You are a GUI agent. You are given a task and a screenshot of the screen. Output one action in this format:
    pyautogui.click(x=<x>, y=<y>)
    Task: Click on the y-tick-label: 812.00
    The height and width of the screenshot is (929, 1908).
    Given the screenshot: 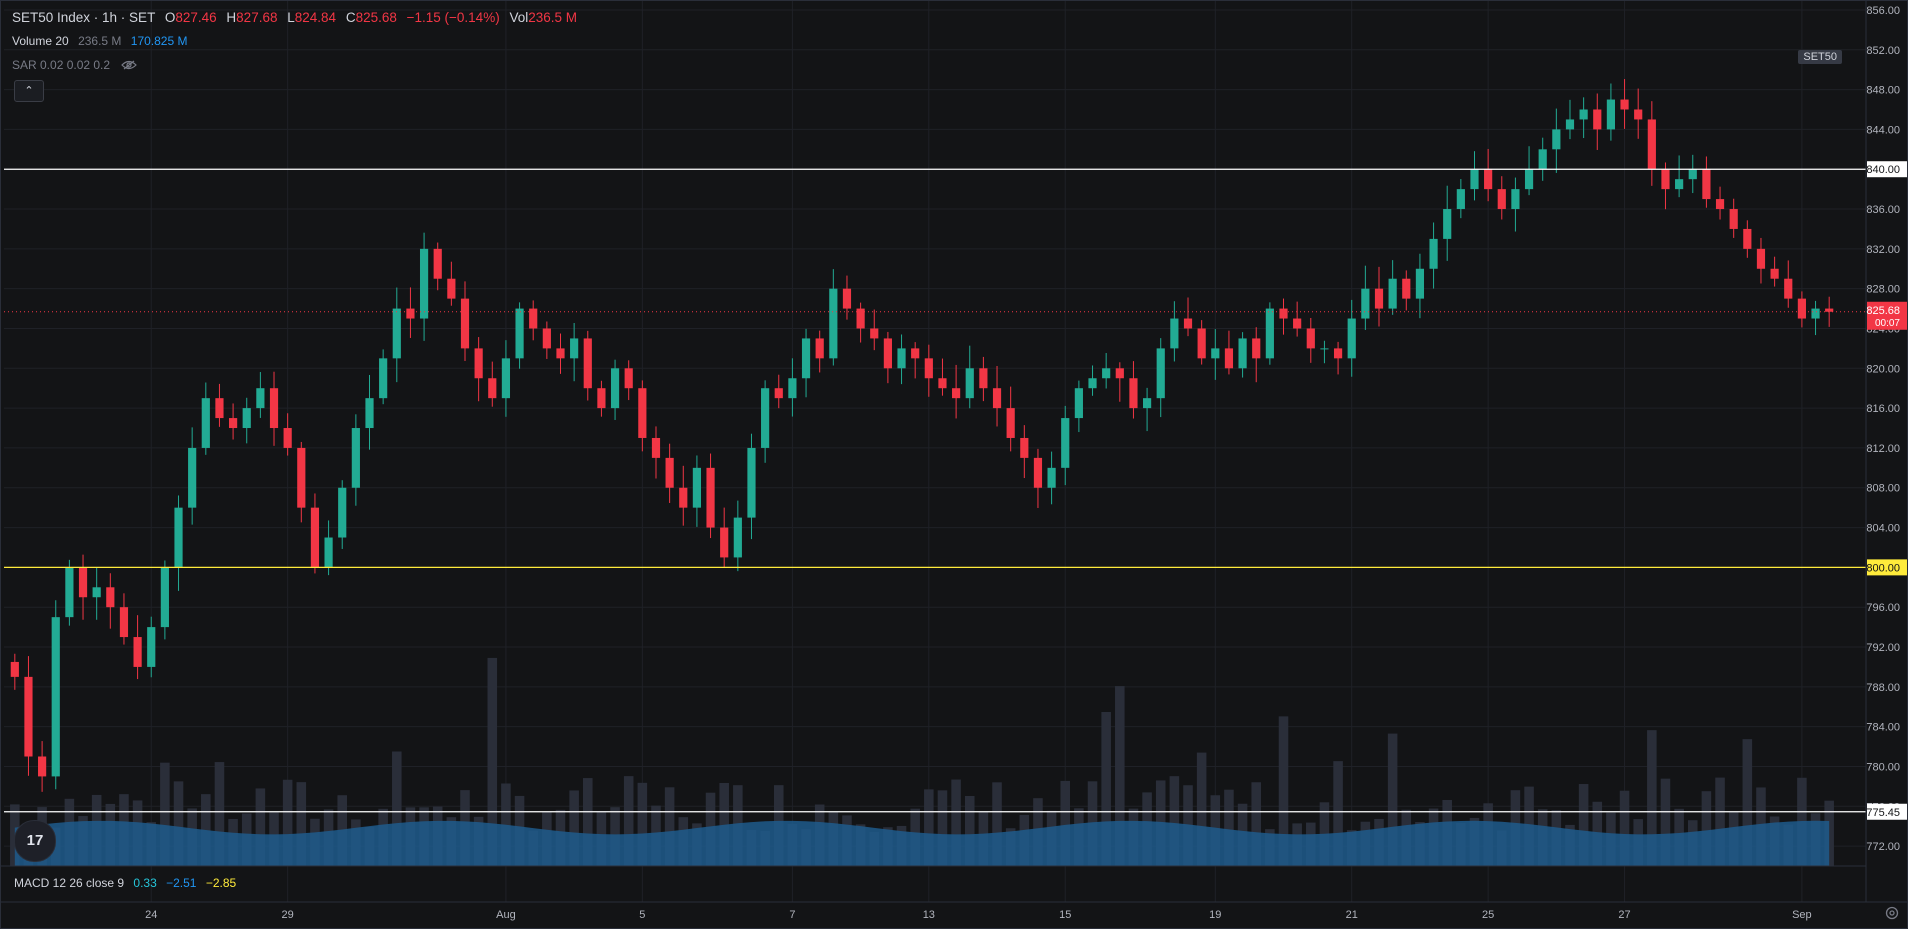 What is the action you would take?
    pyautogui.click(x=1883, y=449)
    